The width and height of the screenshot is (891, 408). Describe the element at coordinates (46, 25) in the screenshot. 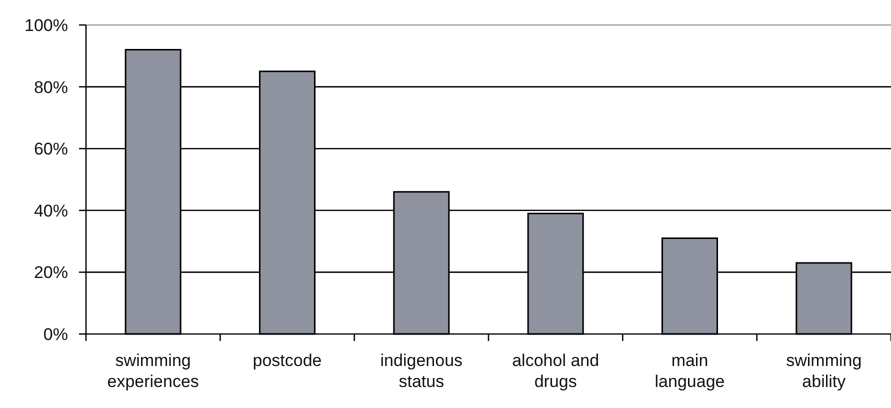

I see `y-tick-label: 100%` at that location.